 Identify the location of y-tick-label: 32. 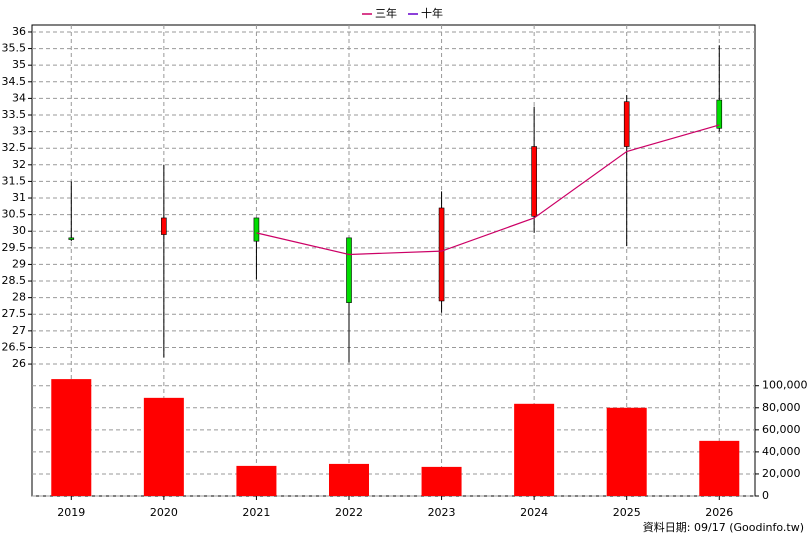
(19, 164).